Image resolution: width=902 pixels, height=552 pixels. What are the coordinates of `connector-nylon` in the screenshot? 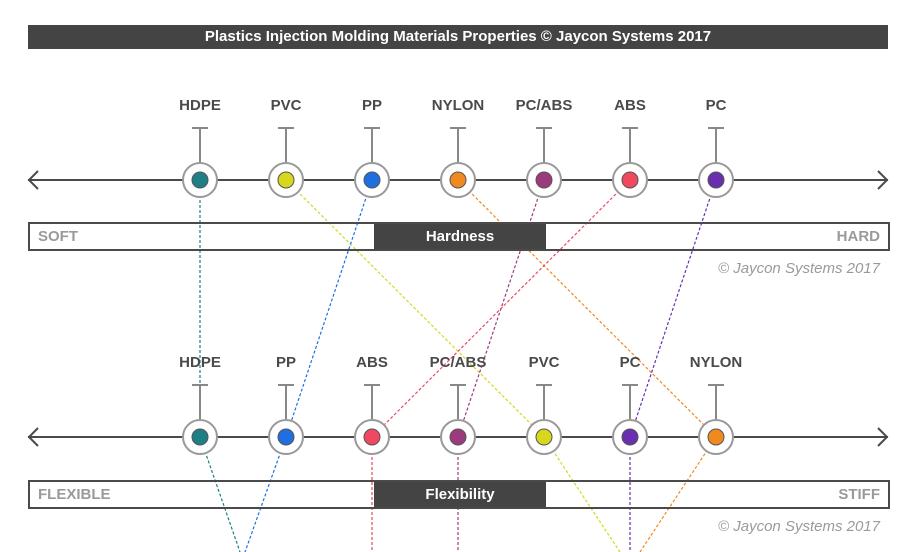 It's located at (587, 308).